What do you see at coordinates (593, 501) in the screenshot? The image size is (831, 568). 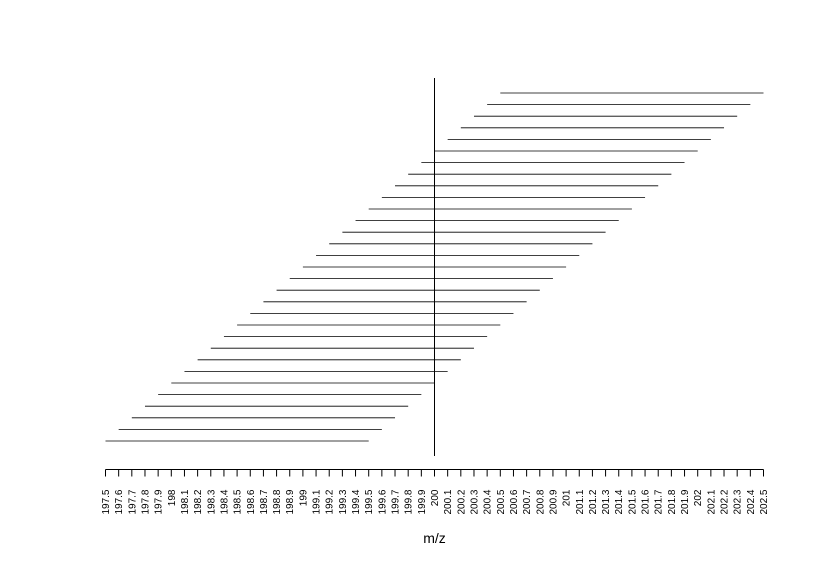 I see `x-tick-label-37: 201.2` at bounding box center [593, 501].